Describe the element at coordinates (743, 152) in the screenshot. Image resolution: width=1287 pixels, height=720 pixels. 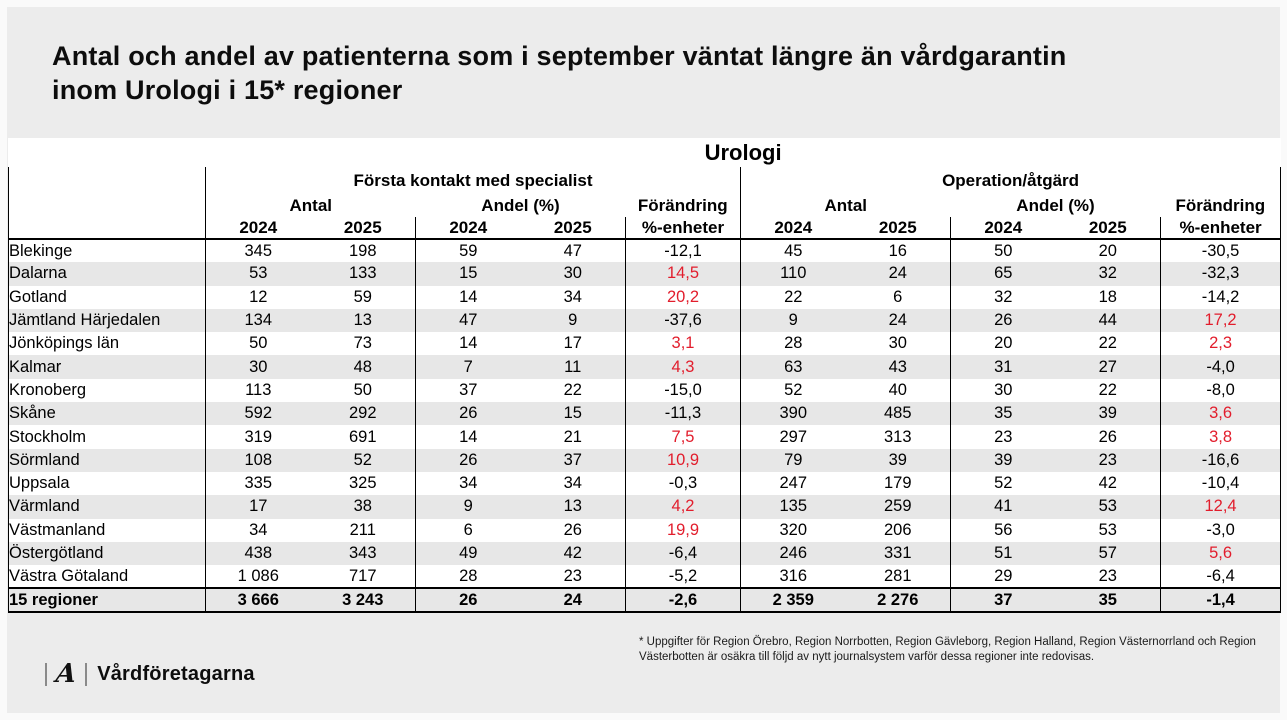
I see `table-title: Urologi` at that location.